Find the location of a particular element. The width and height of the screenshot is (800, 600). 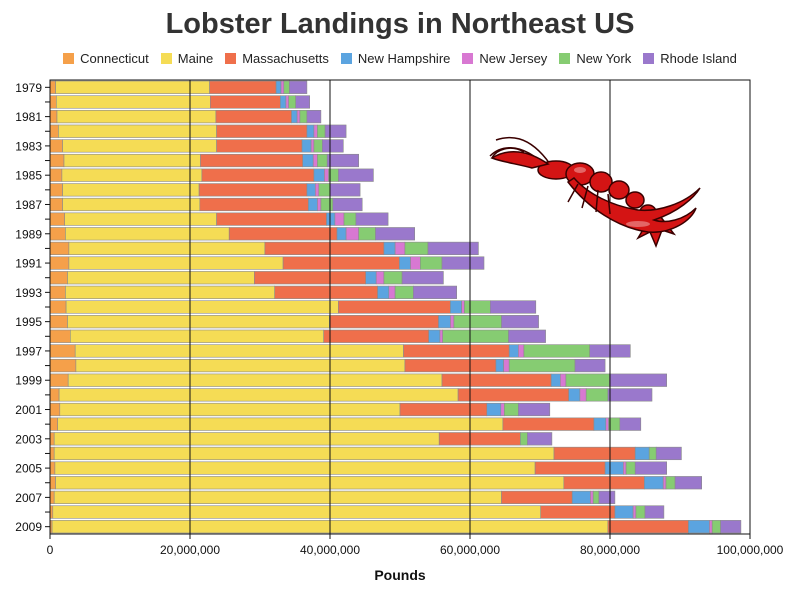

bar-massachusetts-1982 is located at coordinates (262, 131).